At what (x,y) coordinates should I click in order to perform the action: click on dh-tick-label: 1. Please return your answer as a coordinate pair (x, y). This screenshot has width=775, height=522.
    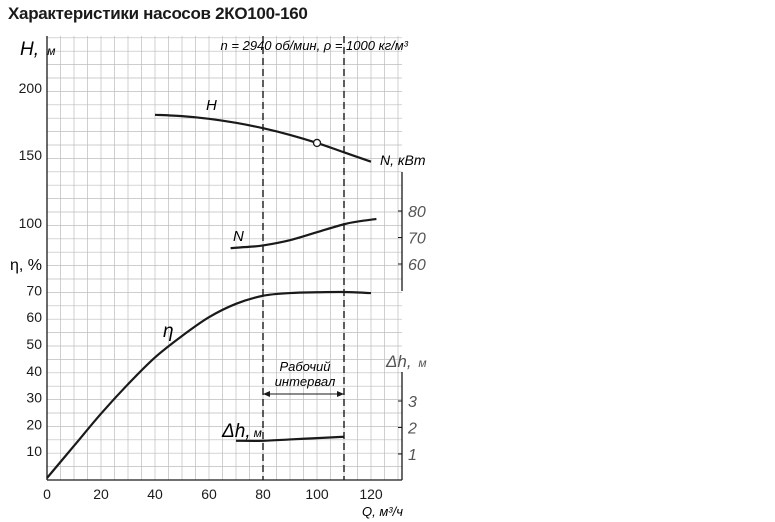
    Looking at the image, I should click on (412, 455).